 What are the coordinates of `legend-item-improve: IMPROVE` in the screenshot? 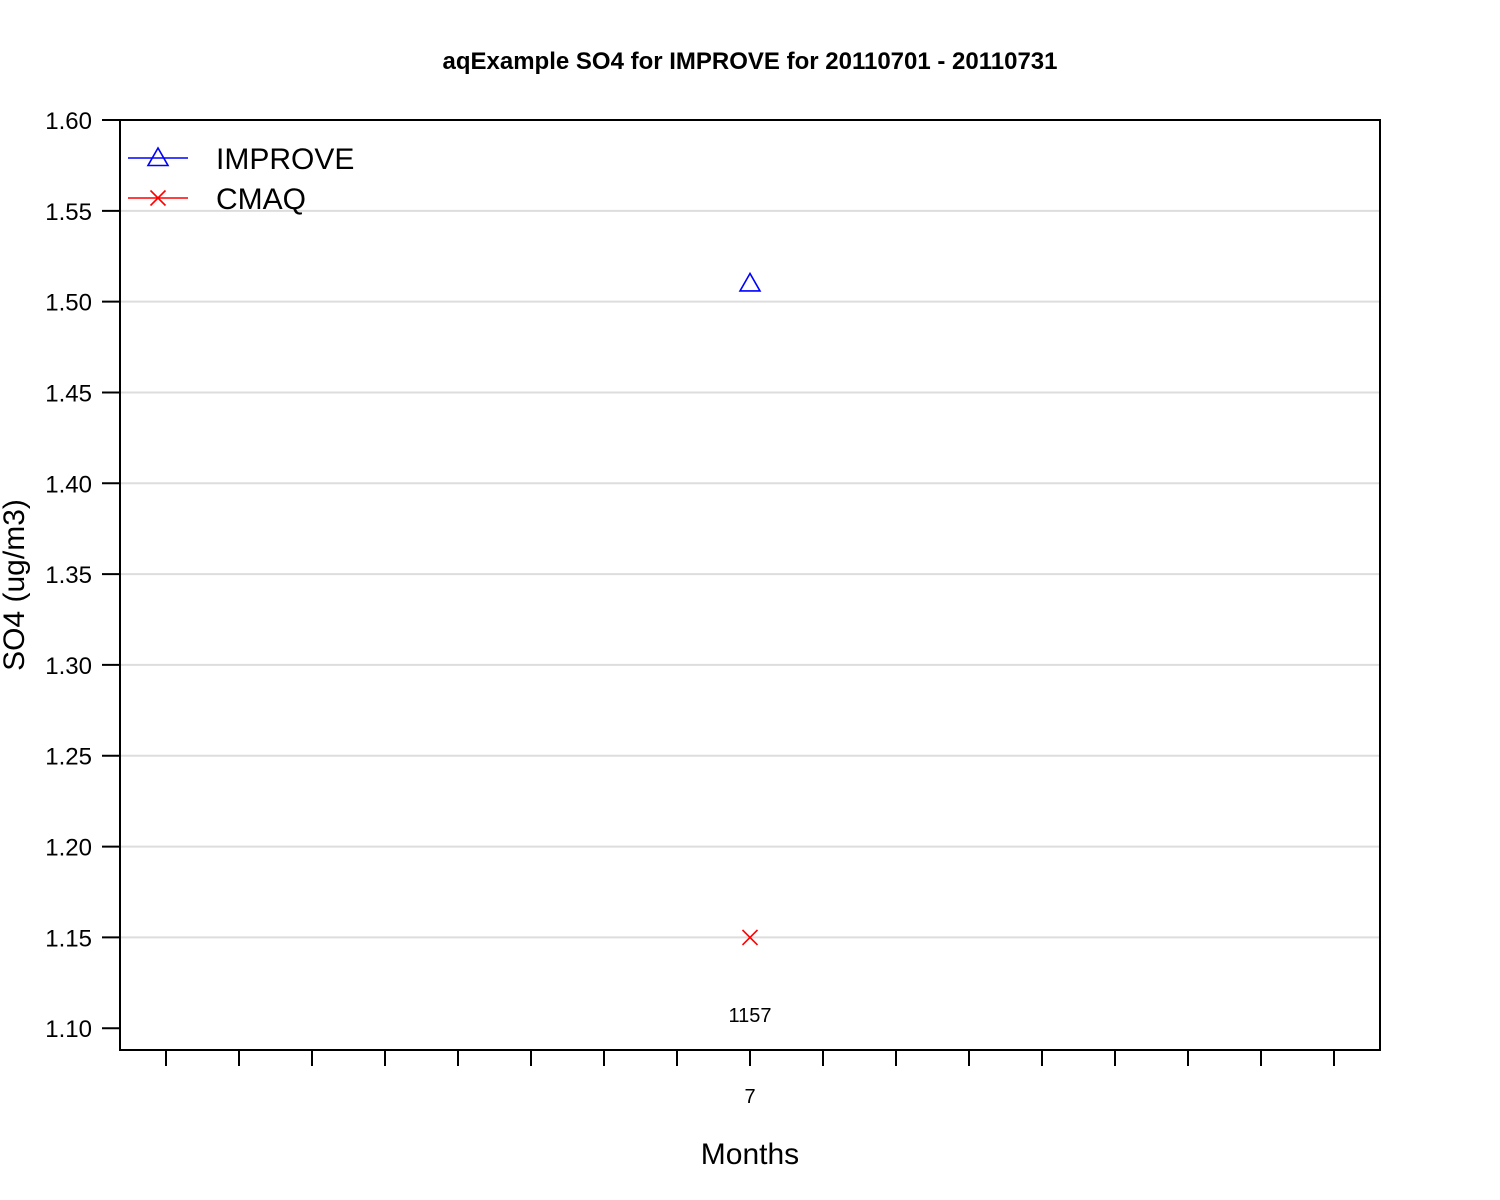 It's located at (241, 159).